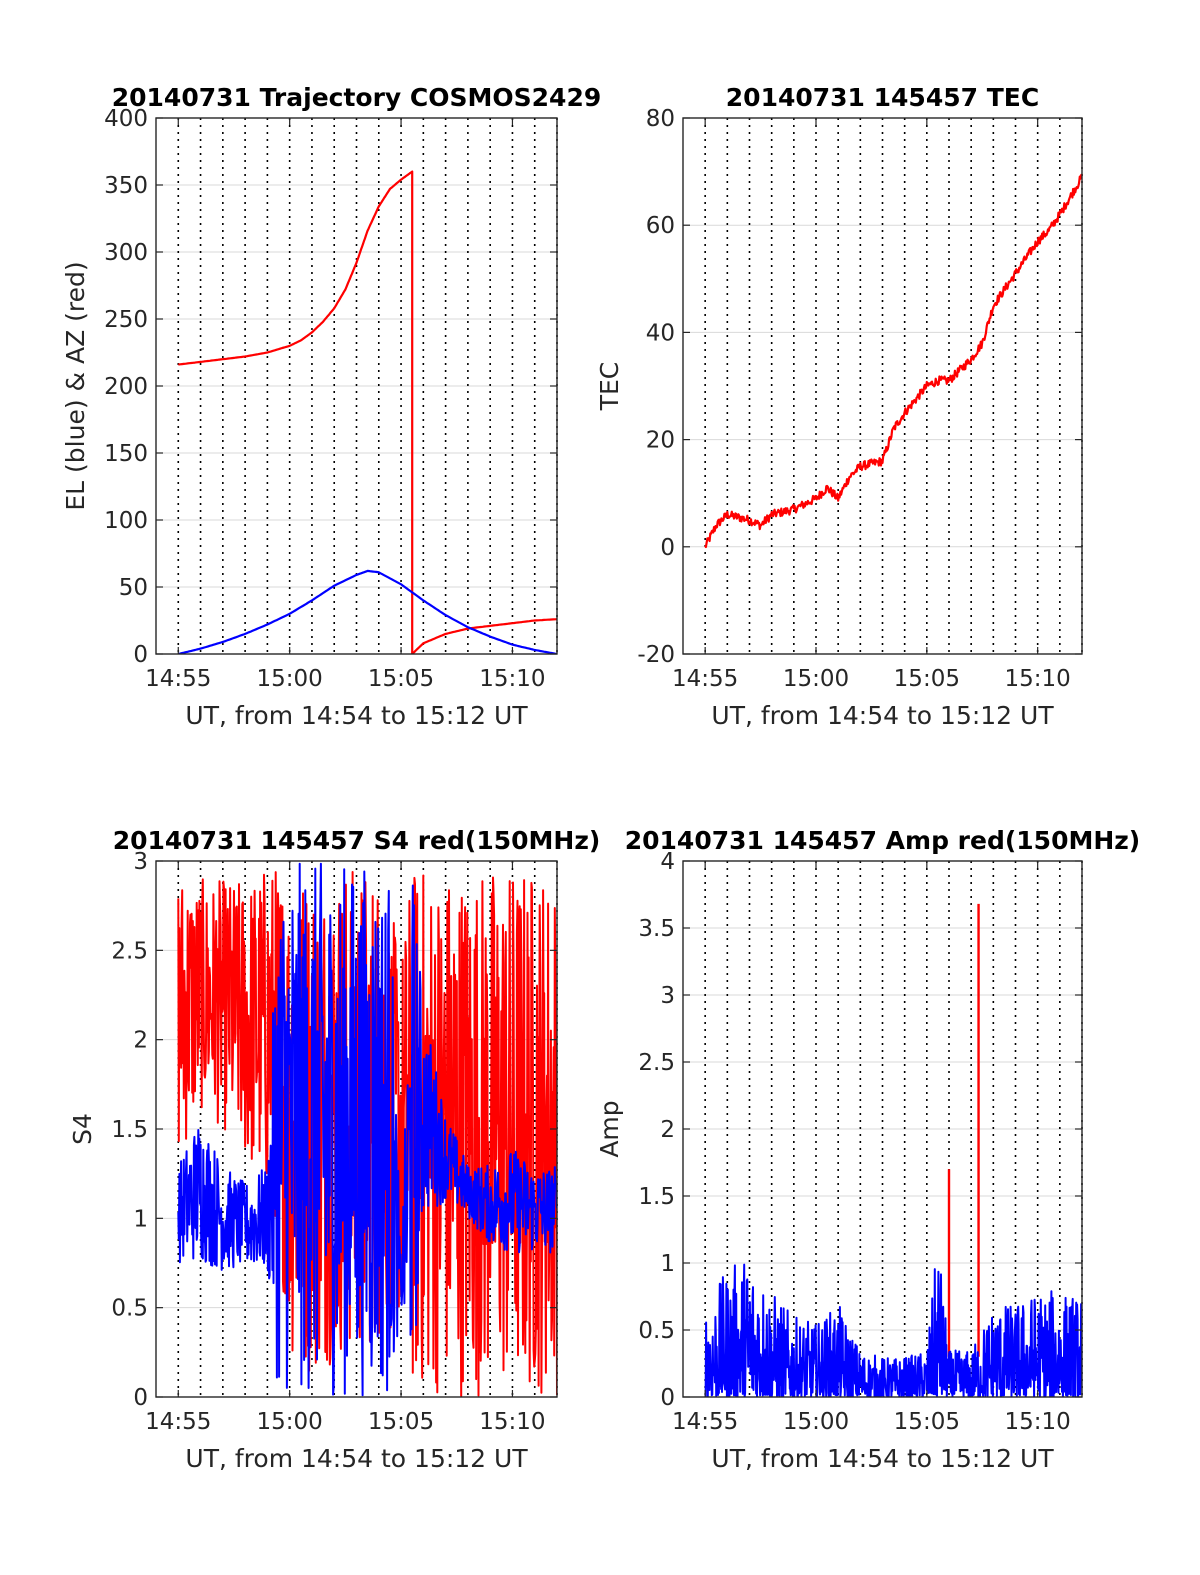  What do you see at coordinates (126, 387) in the screenshot?
I see `y-tick-label: 200` at bounding box center [126, 387].